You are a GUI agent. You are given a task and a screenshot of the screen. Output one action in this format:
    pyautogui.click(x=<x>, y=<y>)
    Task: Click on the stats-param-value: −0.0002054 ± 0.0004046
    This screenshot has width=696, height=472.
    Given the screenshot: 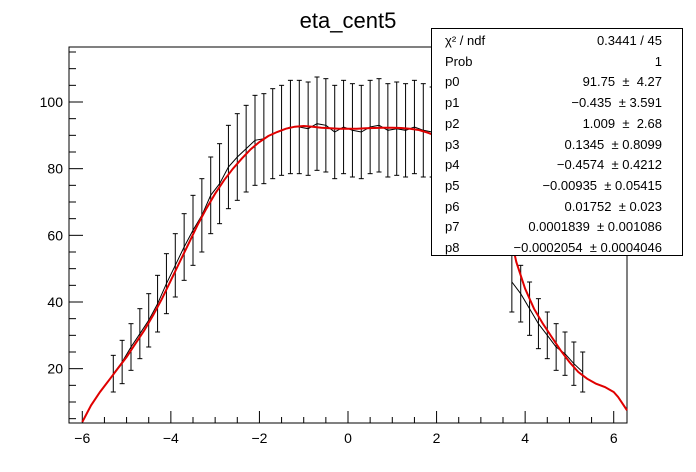 What is the action you would take?
    pyautogui.click(x=587, y=247)
    